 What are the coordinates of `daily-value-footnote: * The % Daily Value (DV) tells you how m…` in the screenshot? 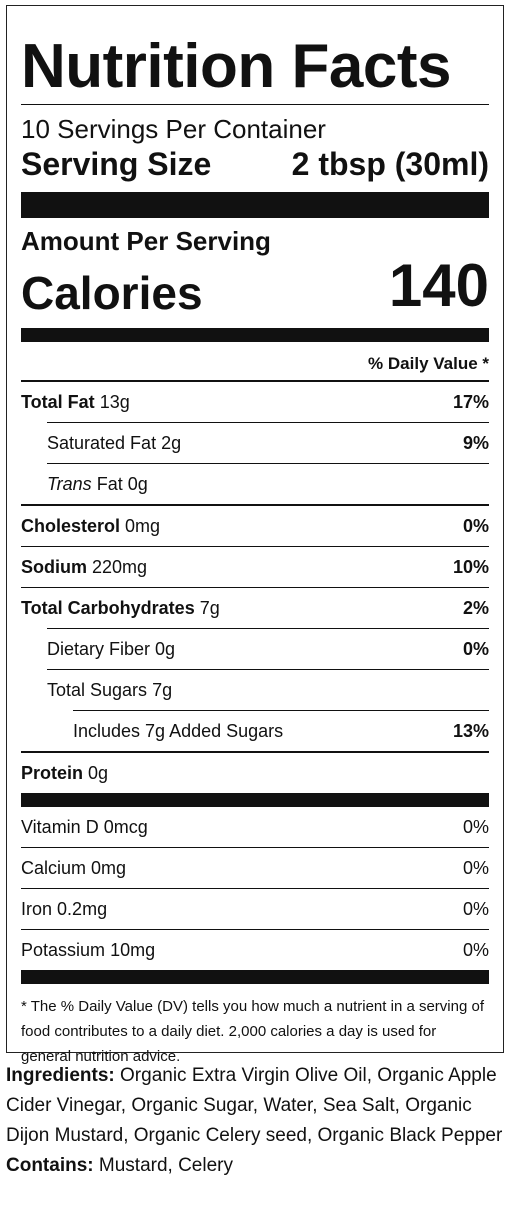 It's located at (252, 1032).